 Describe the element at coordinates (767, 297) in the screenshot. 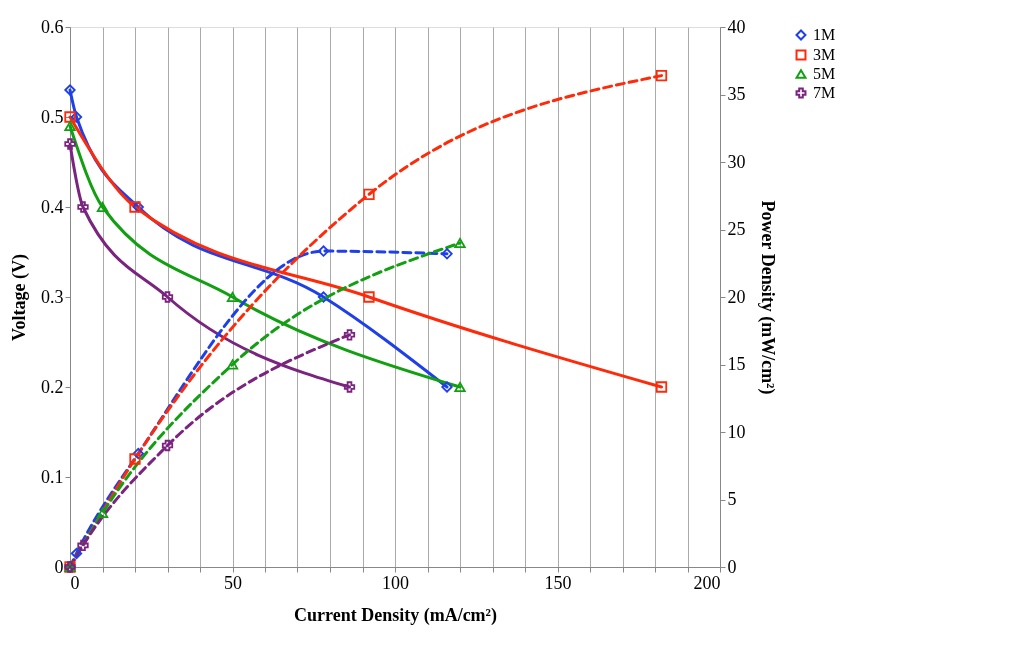

I see `y2-axis-title: Power Density (mW/cm²)` at that location.